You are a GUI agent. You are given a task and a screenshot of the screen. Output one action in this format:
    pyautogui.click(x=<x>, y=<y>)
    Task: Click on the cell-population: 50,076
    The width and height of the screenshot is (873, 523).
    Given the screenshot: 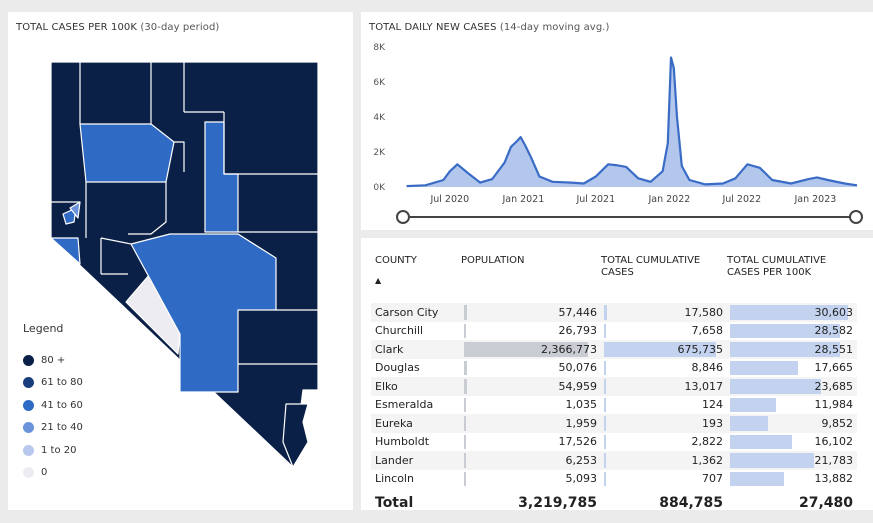 What is the action you would take?
    pyautogui.click(x=531, y=368)
    